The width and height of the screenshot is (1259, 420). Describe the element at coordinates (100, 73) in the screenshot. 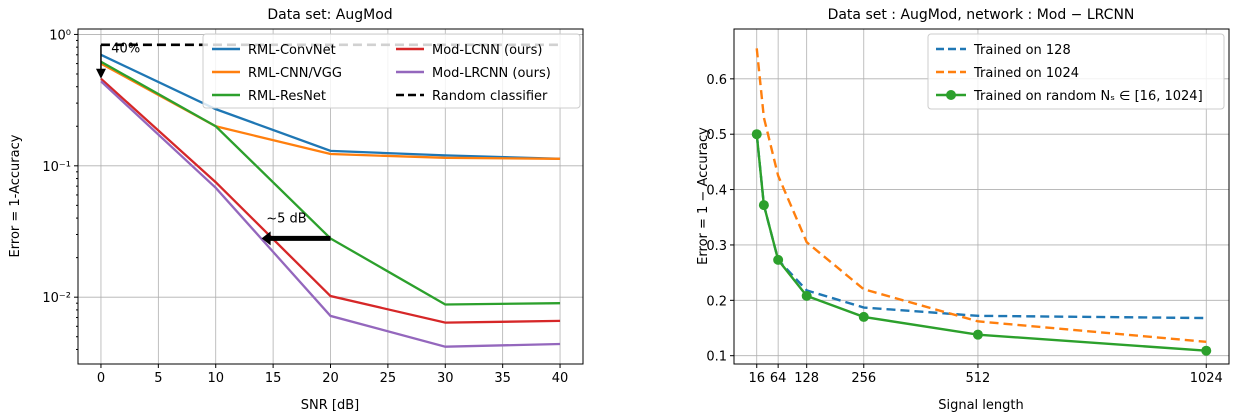

I see `annotation-40pct-arrowhead` at that location.